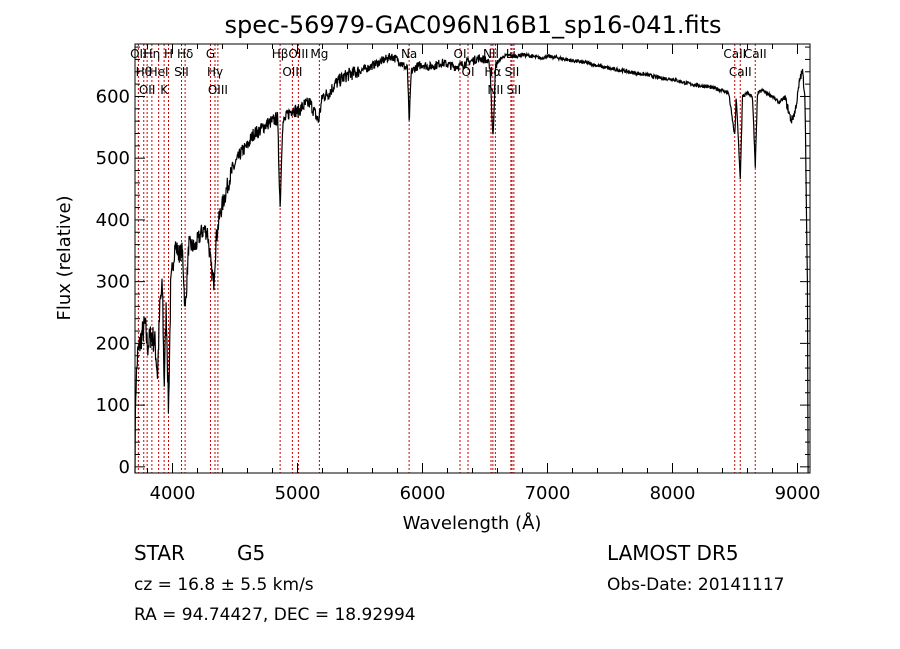 This screenshot has height=649, width=900. Describe the element at coordinates (472, 25) in the screenshot. I see `chart-title: spec-56979-GAC096N16B1_sp16-041.fits` at that location.